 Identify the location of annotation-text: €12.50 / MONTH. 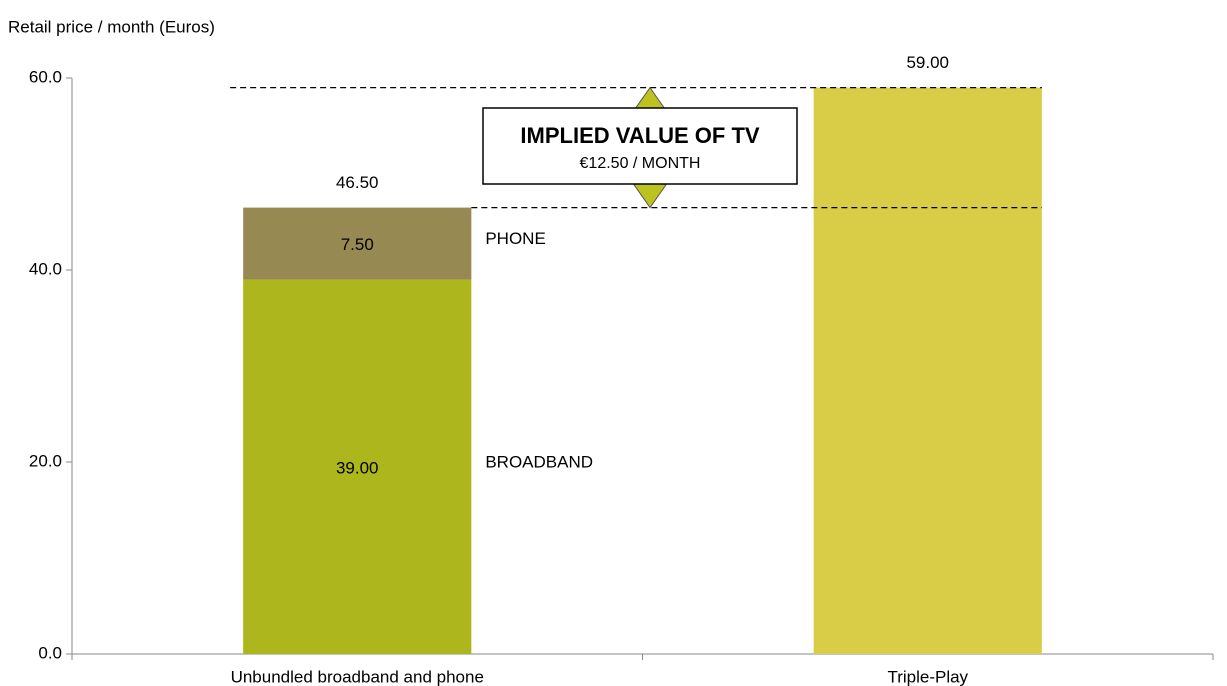
(640, 163).